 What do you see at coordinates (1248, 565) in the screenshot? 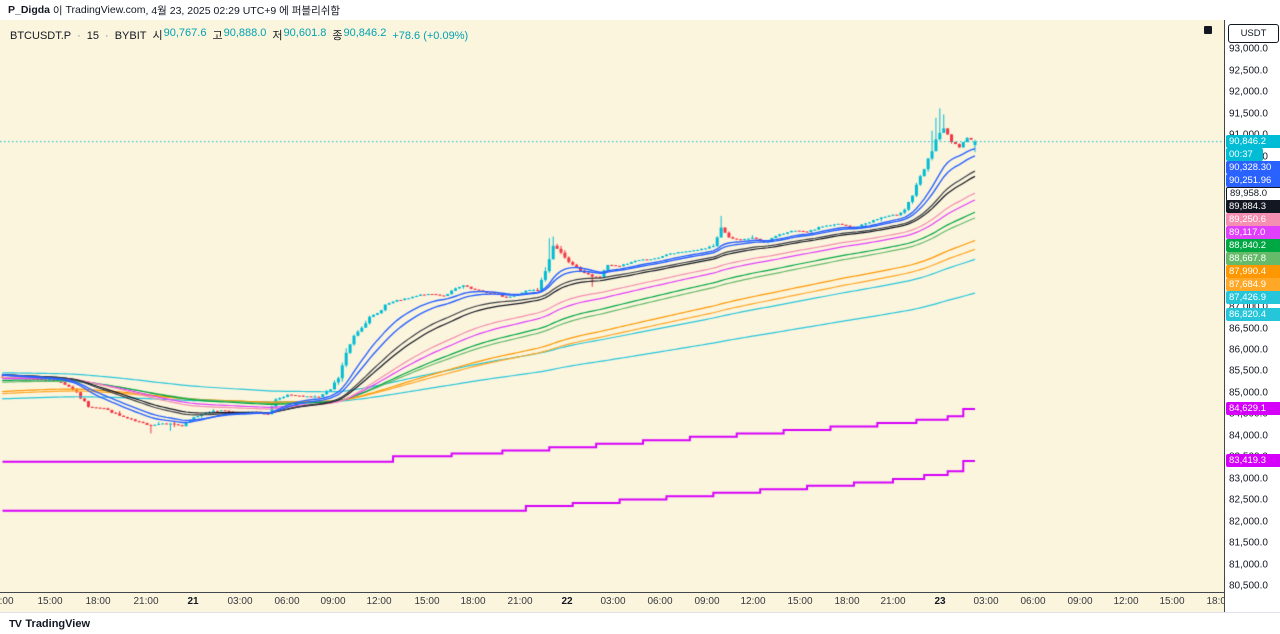
I see `price-tick-label: 81,000.0` at bounding box center [1248, 565].